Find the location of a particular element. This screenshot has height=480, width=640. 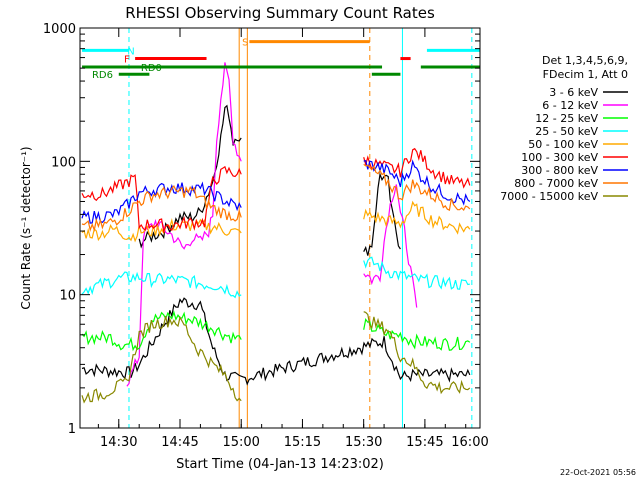

x-tick-label-6: 16:00 is located at coordinates (469, 442).